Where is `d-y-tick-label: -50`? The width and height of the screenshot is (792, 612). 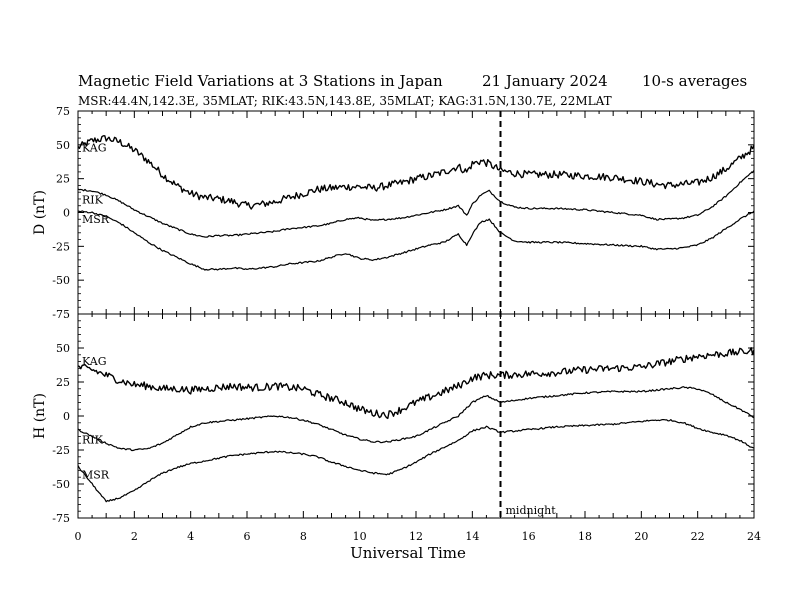 d-y-tick-label: -50 is located at coordinates (61, 280).